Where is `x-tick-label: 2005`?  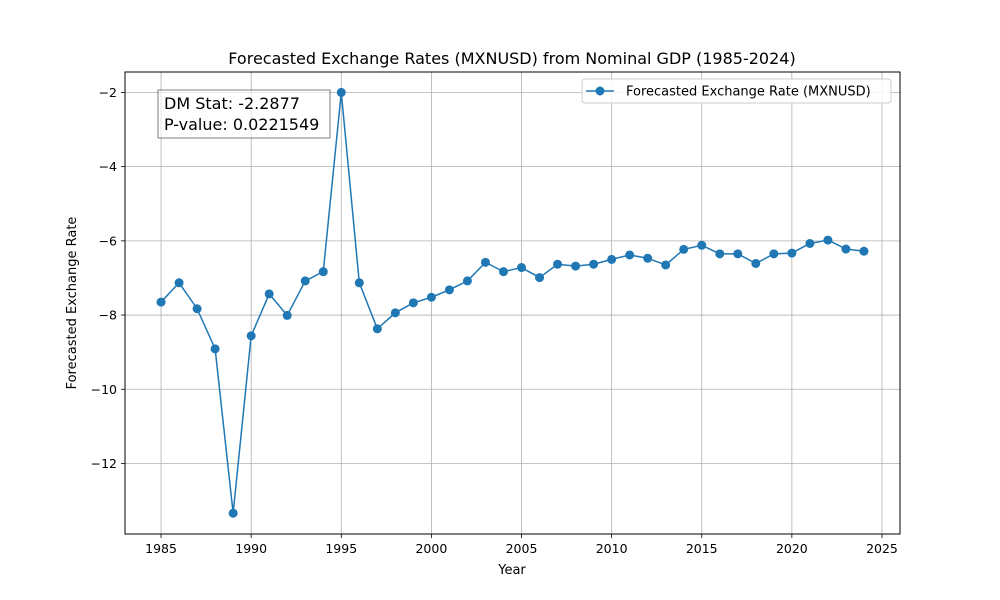 x-tick-label: 2005 is located at coordinates (522, 548).